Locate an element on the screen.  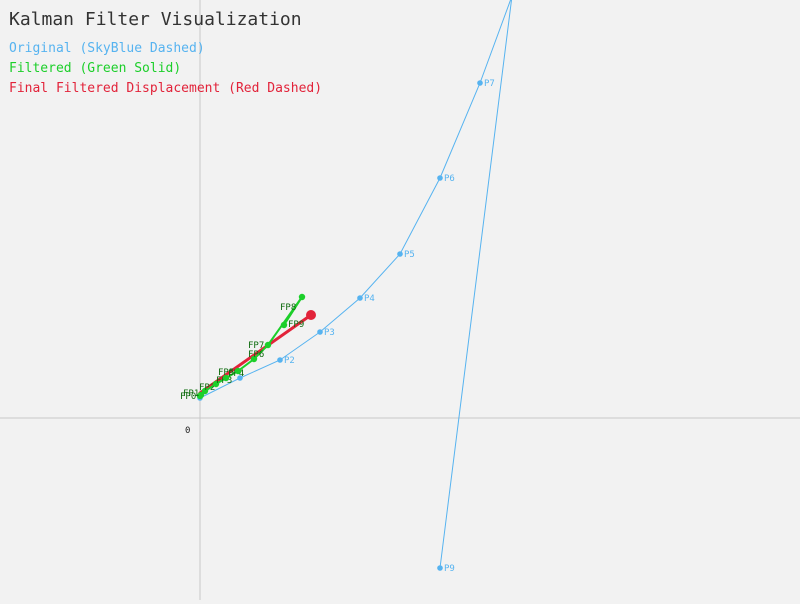
filtered-point-label: FP2 is located at coordinates (207, 388).